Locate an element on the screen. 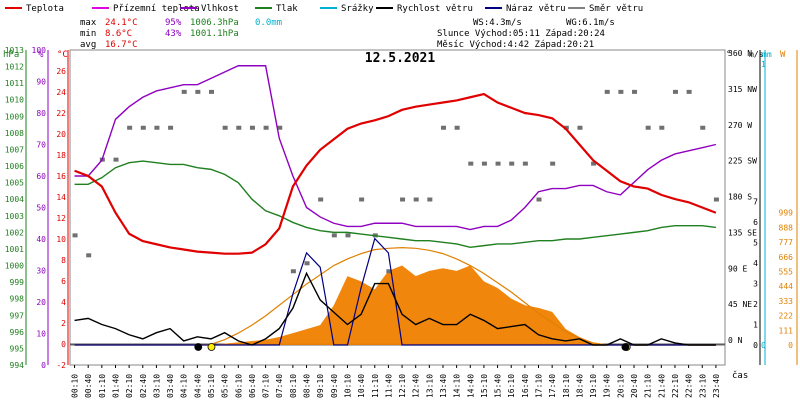 Image resolution: width=800 pixels, height=400 pixels. hpa-tick-9: 1003 is located at coordinates (14, 216).